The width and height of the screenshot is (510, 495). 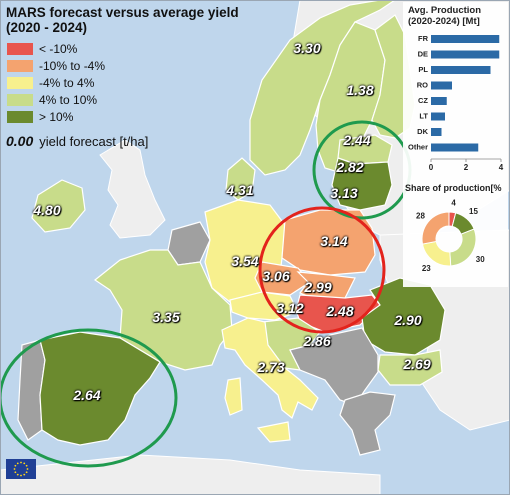 I want to click on region-italy, so click(x=270, y=368).